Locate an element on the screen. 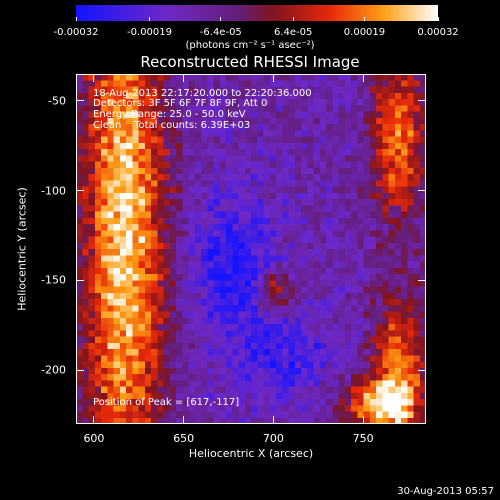 The width and height of the screenshot is (500, 500). colorbar-units: (photons cm⁻² s⁻¹ asec⁻²) is located at coordinates (250, 45).